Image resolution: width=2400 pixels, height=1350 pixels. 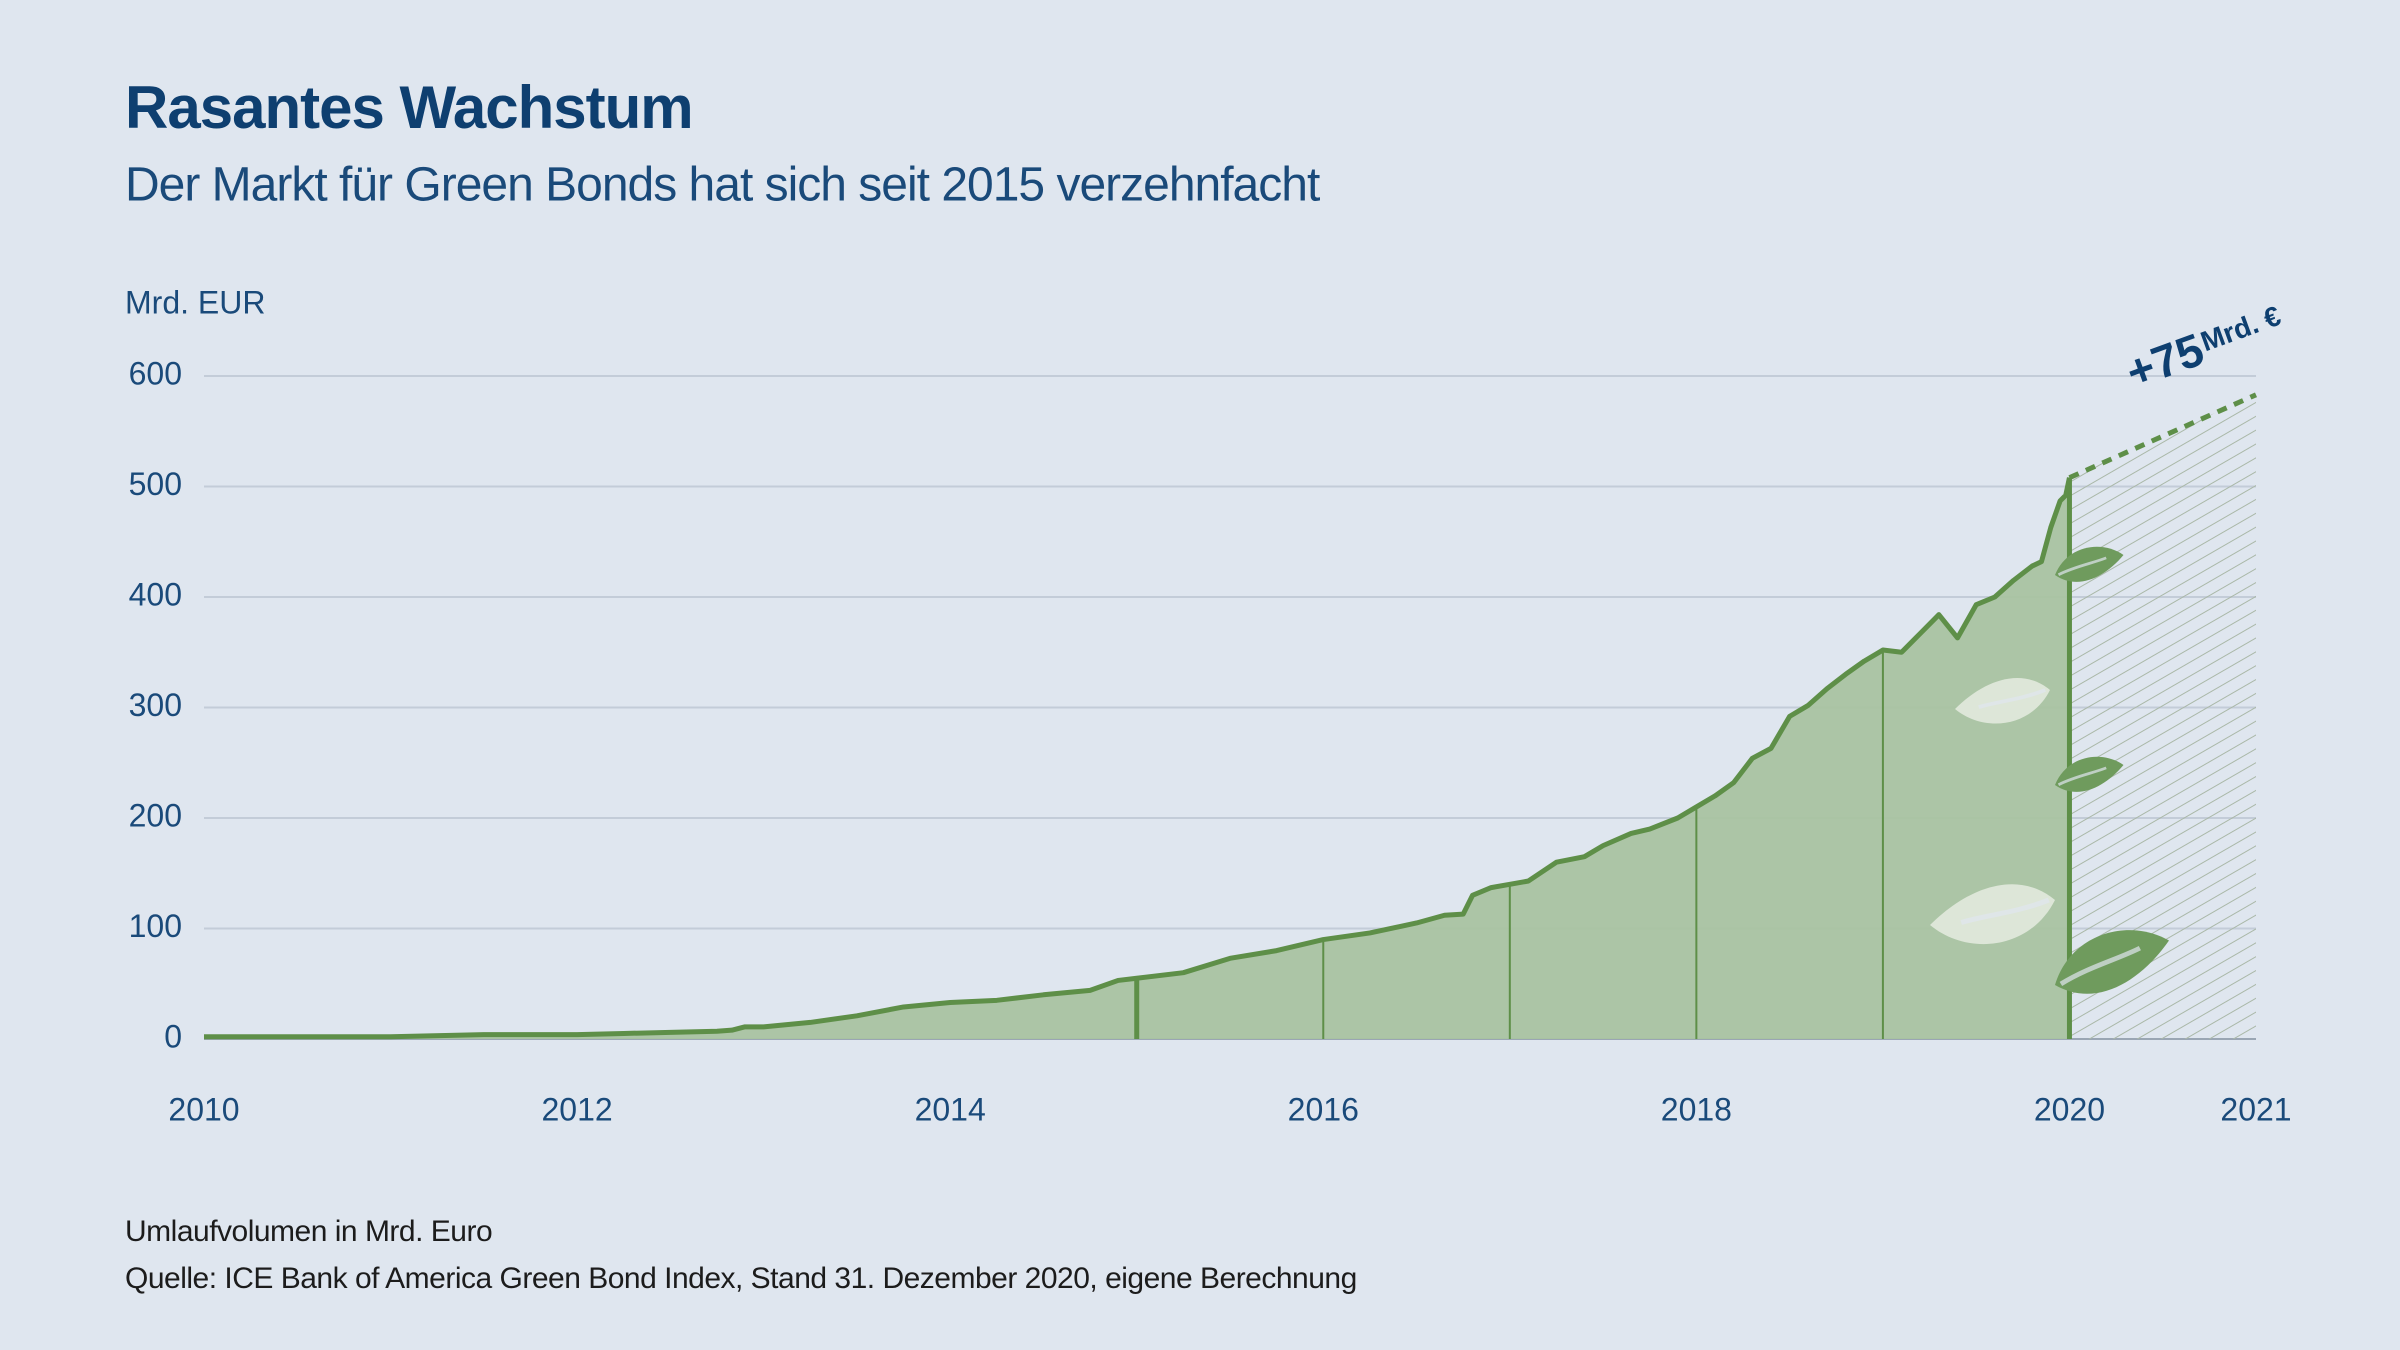 What do you see at coordinates (173, 1036) in the screenshot?
I see `y-tick-label: 0` at bounding box center [173, 1036].